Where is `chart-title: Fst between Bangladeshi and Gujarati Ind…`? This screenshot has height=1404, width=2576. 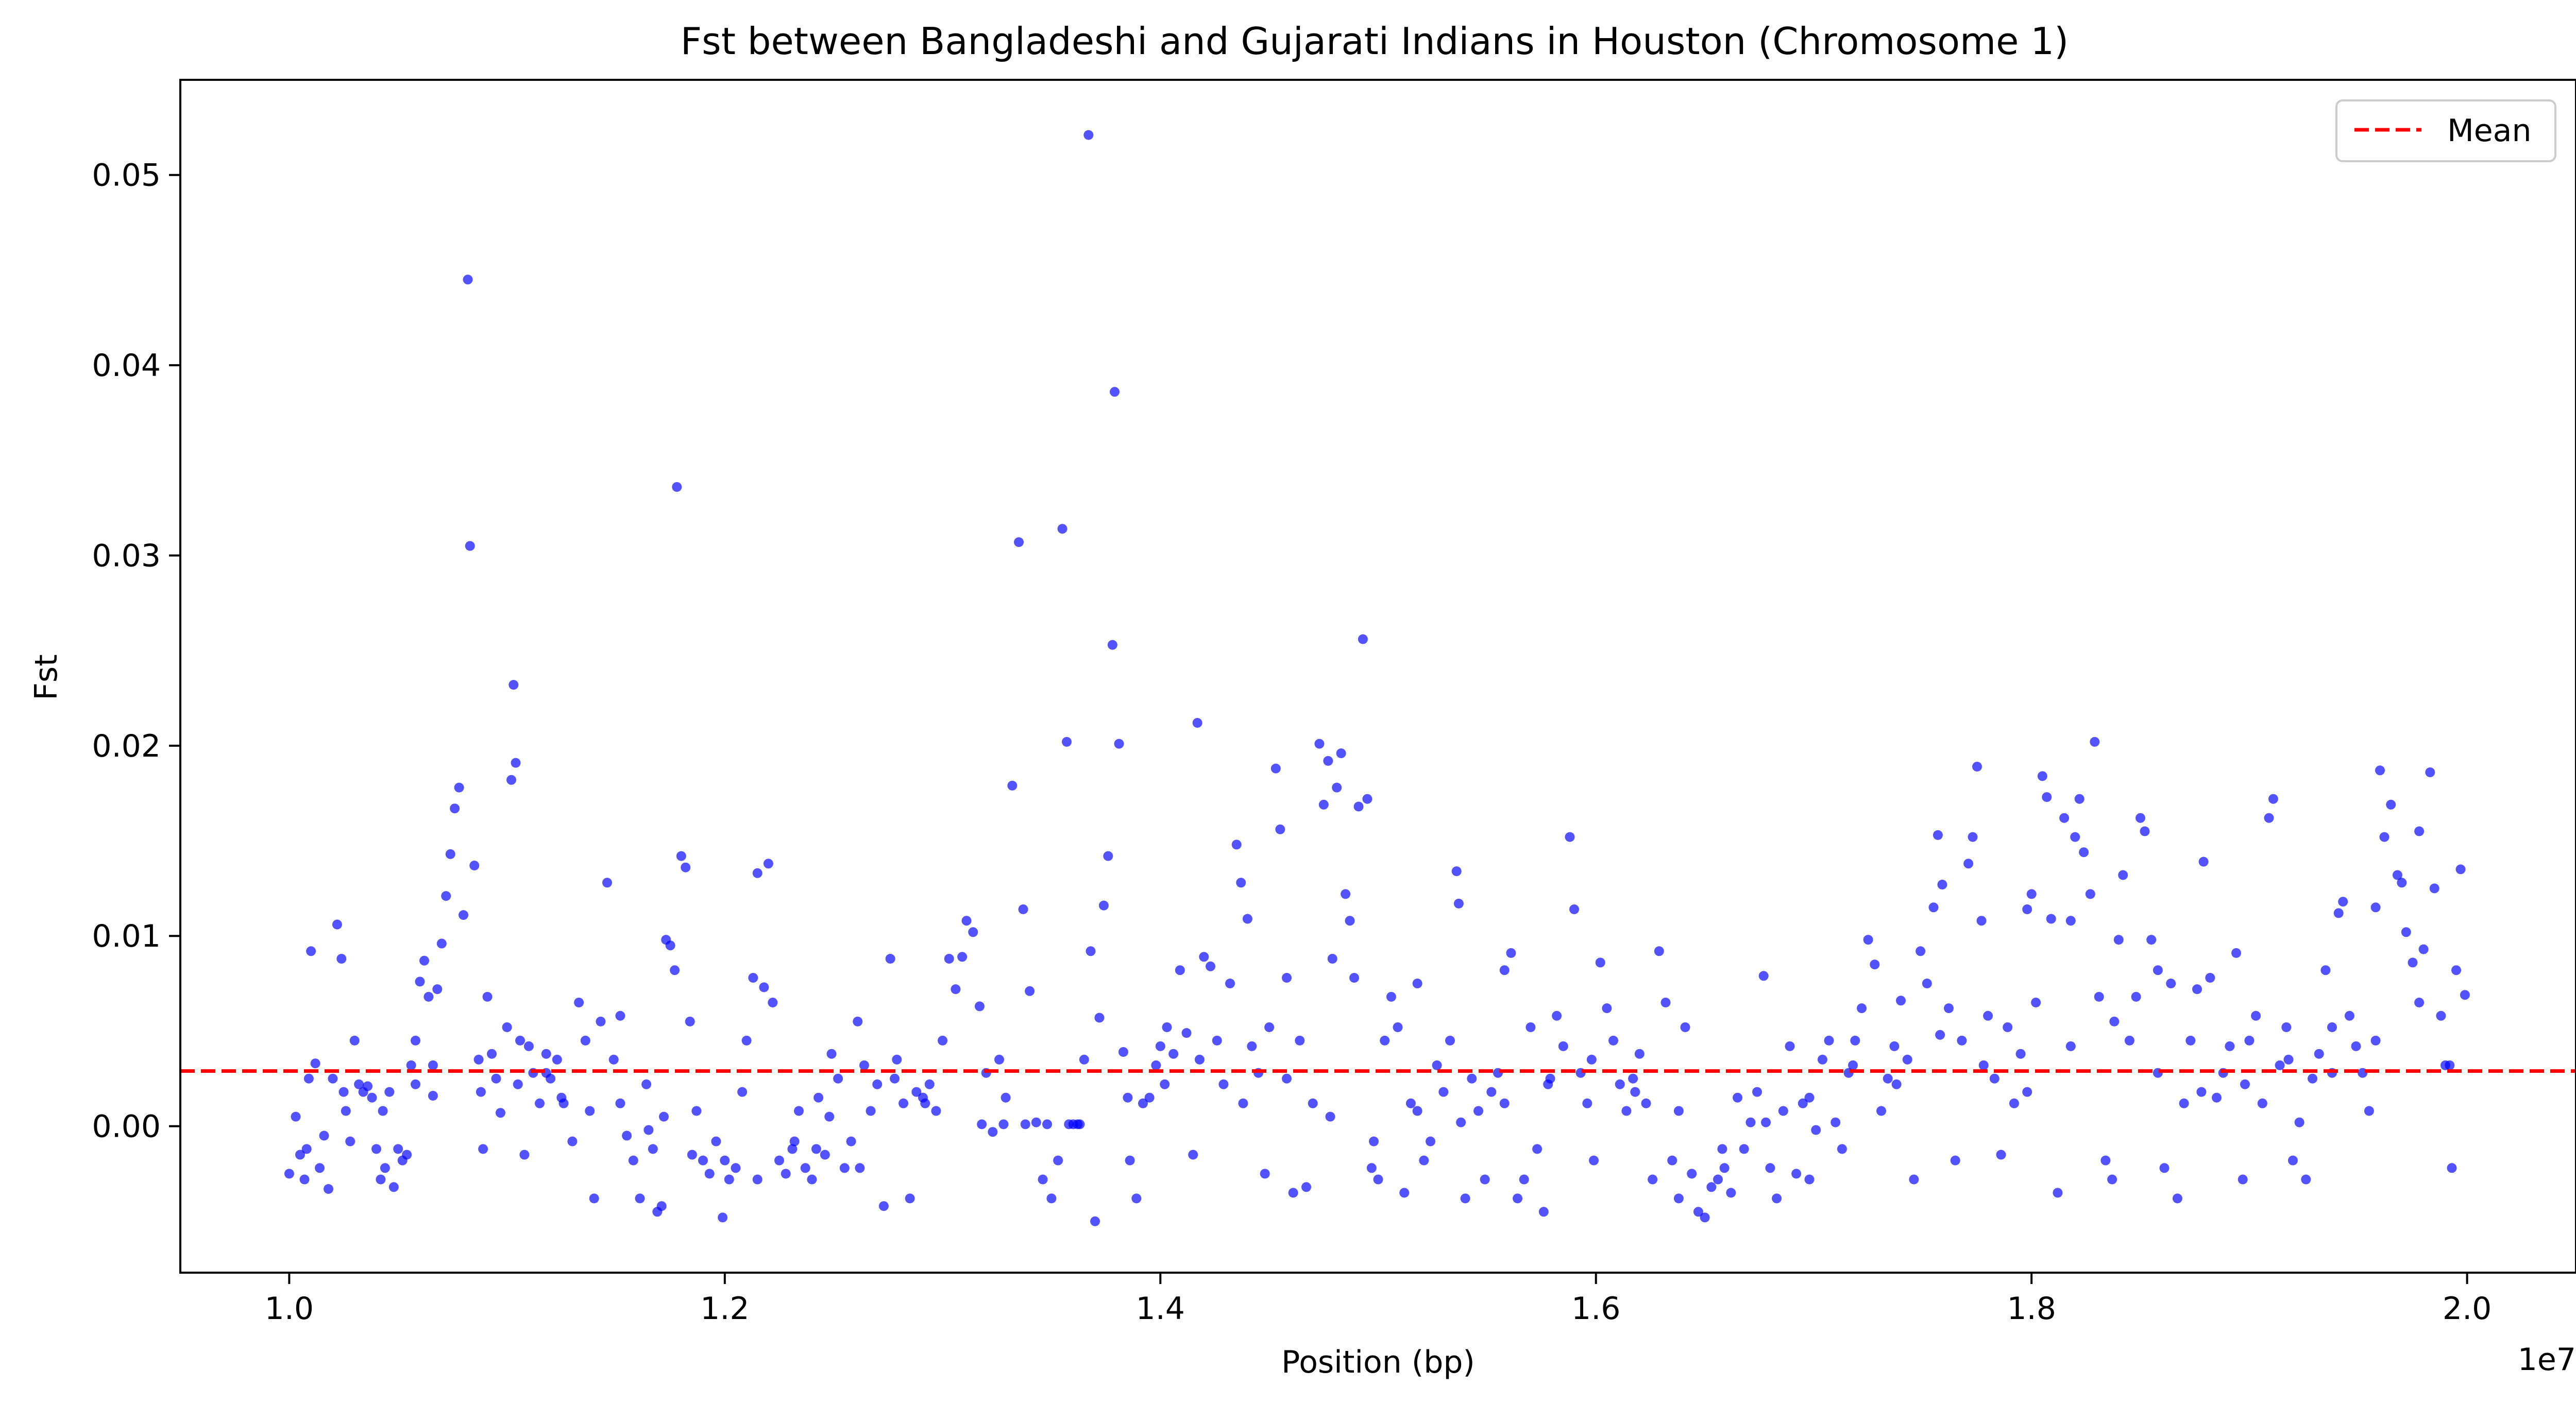 chart-title: Fst between Bangladeshi and Gujarati Ind… is located at coordinates (1375, 41).